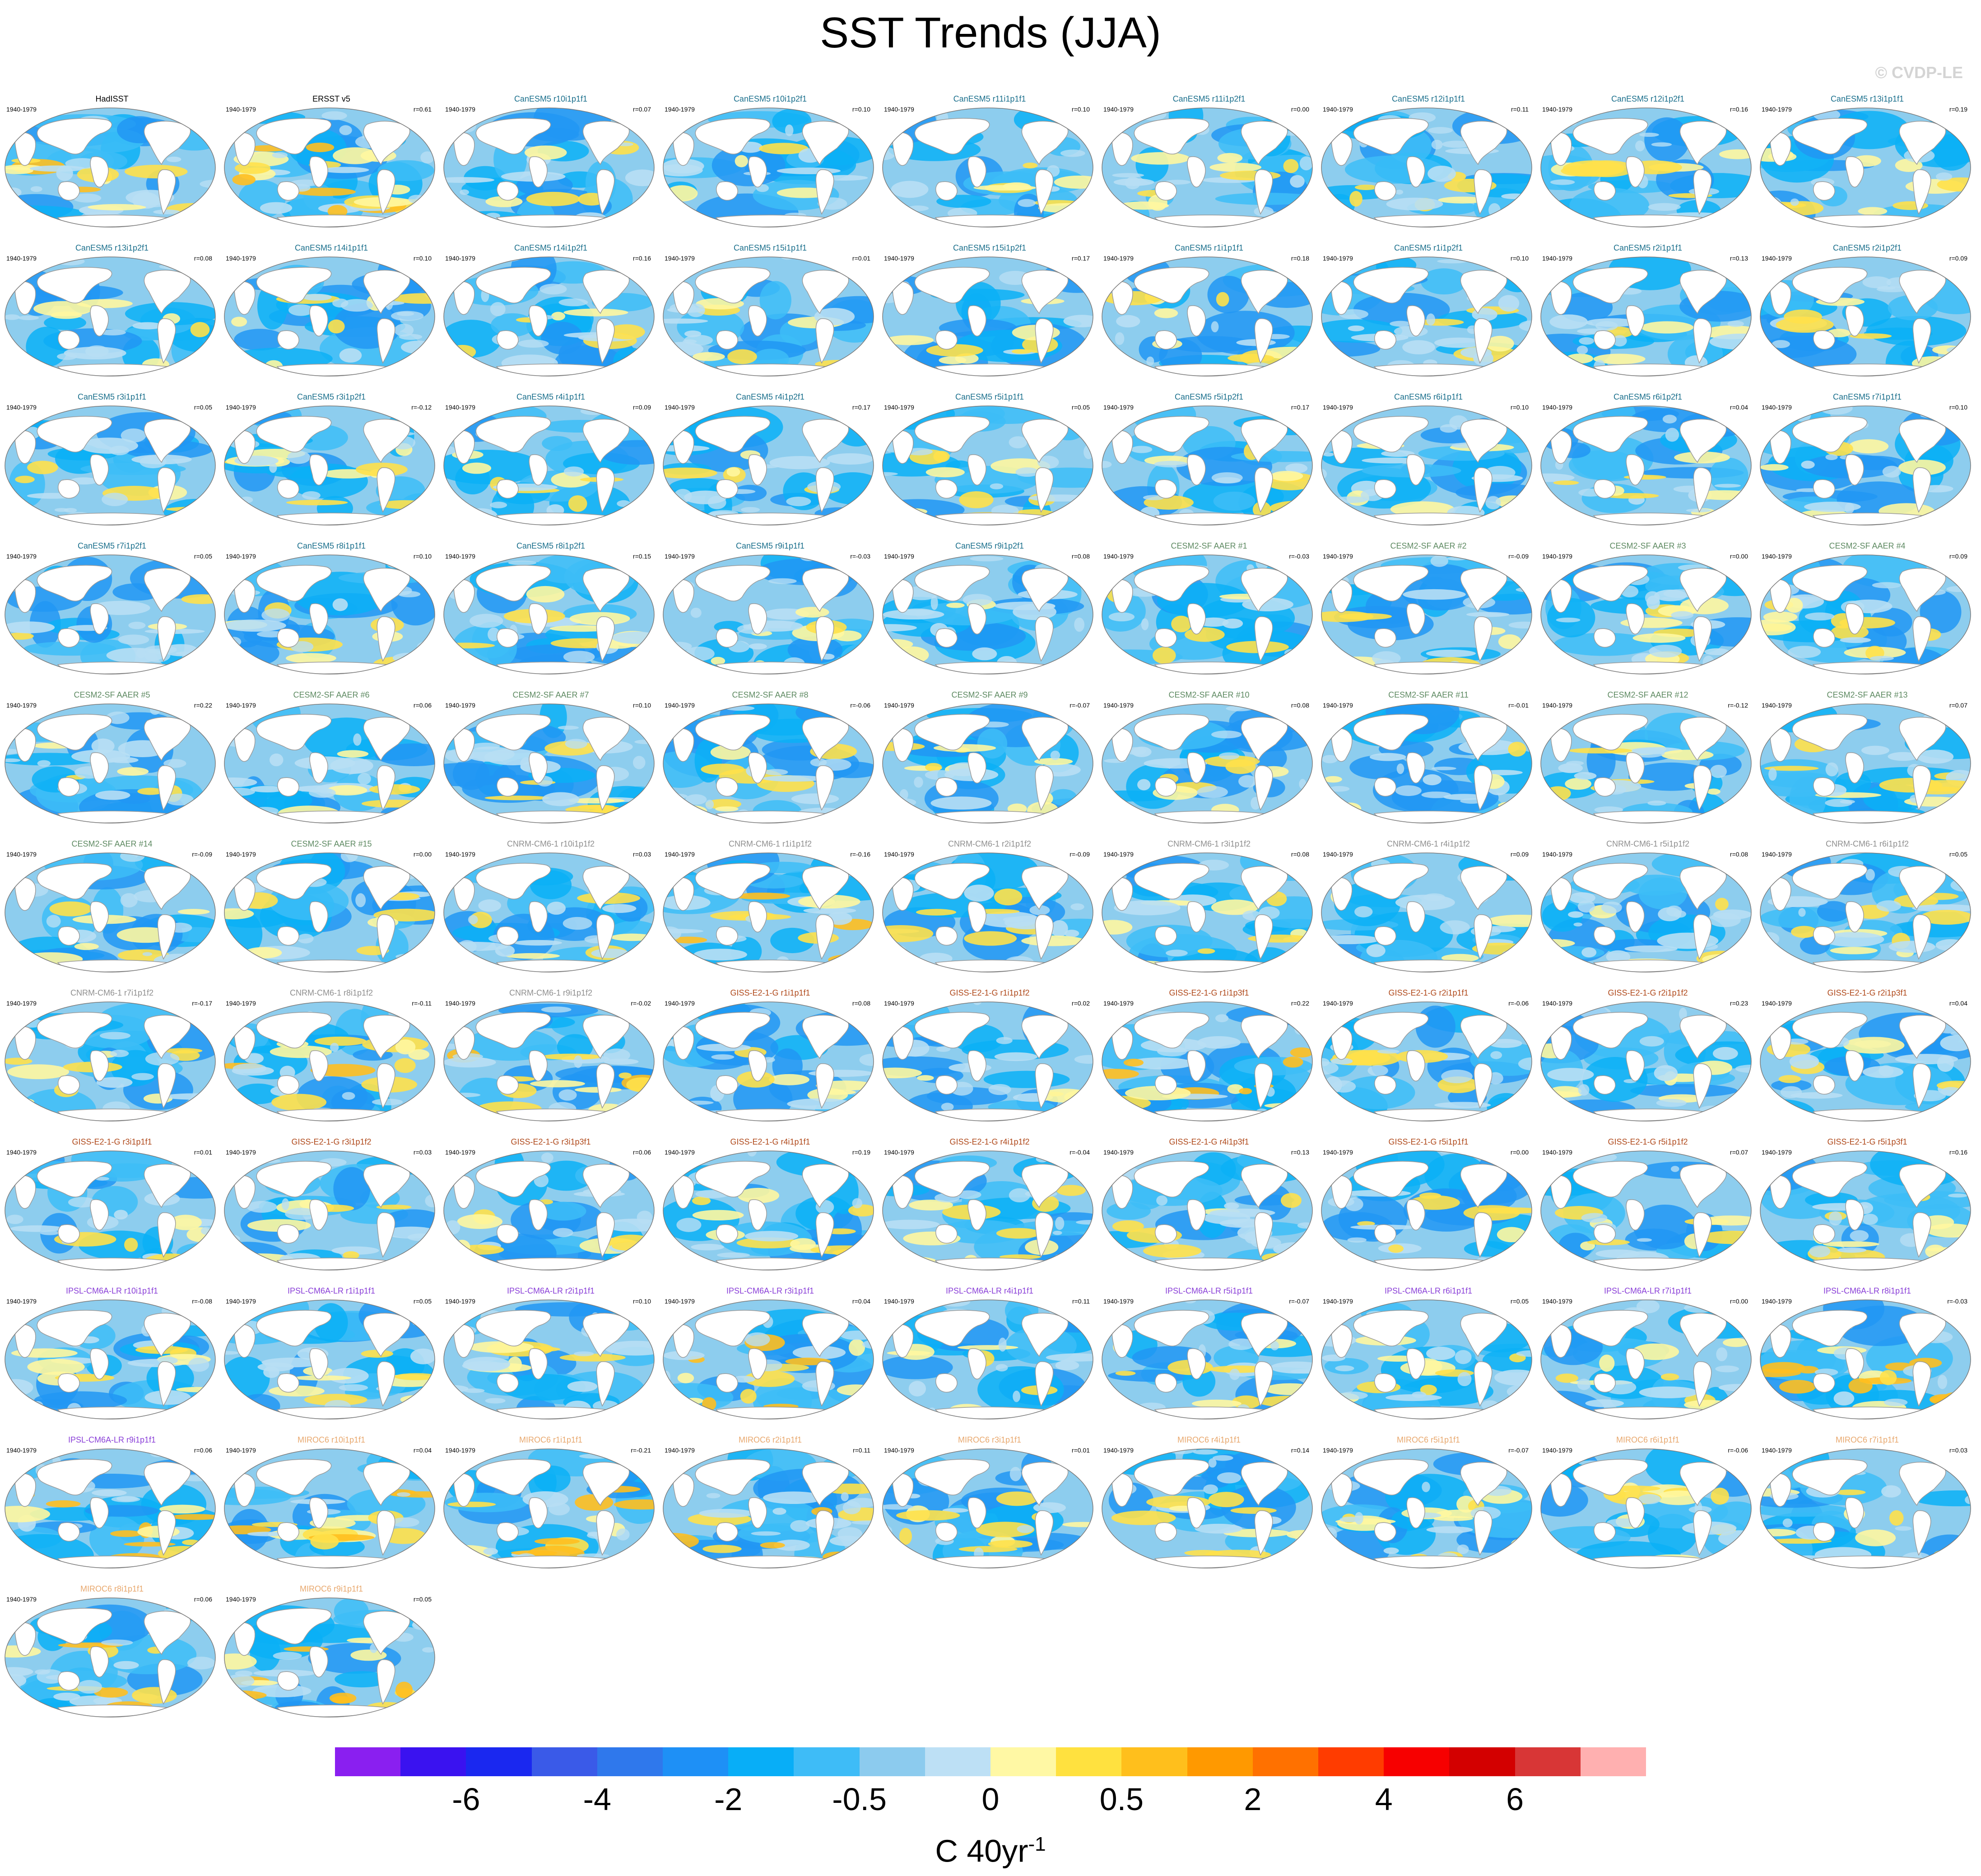 This screenshot has width=1981, height=1876. What do you see at coordinates (1739, 1004) in the screenshot?
I see `pattern-correlation: r=0.23` at bounding box center [1739, 1004].